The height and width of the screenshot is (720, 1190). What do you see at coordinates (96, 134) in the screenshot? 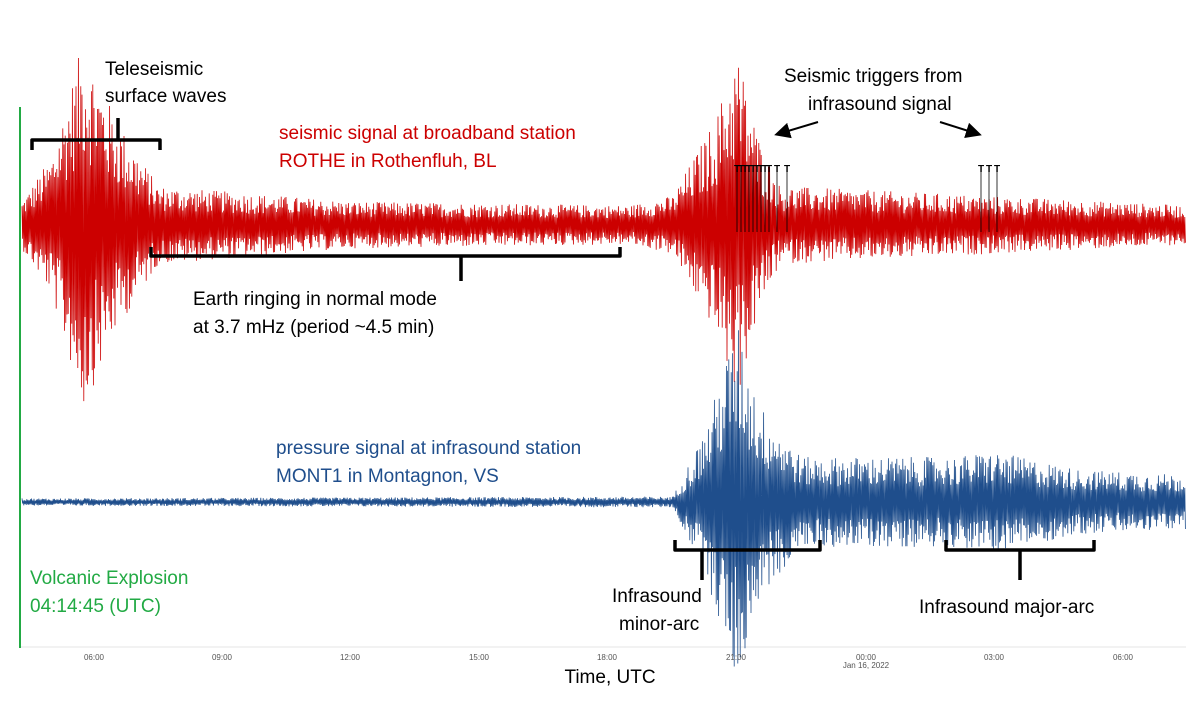
I see `brace-surface-waves` at bounding box center [96, 134].